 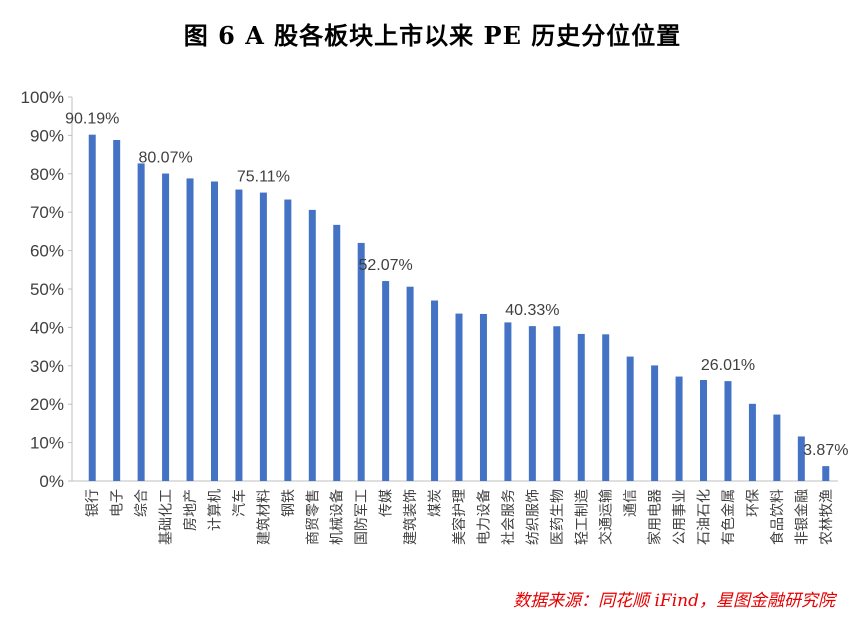 I want to click on x-category-label: 传媒, so click(x=387, y=503).